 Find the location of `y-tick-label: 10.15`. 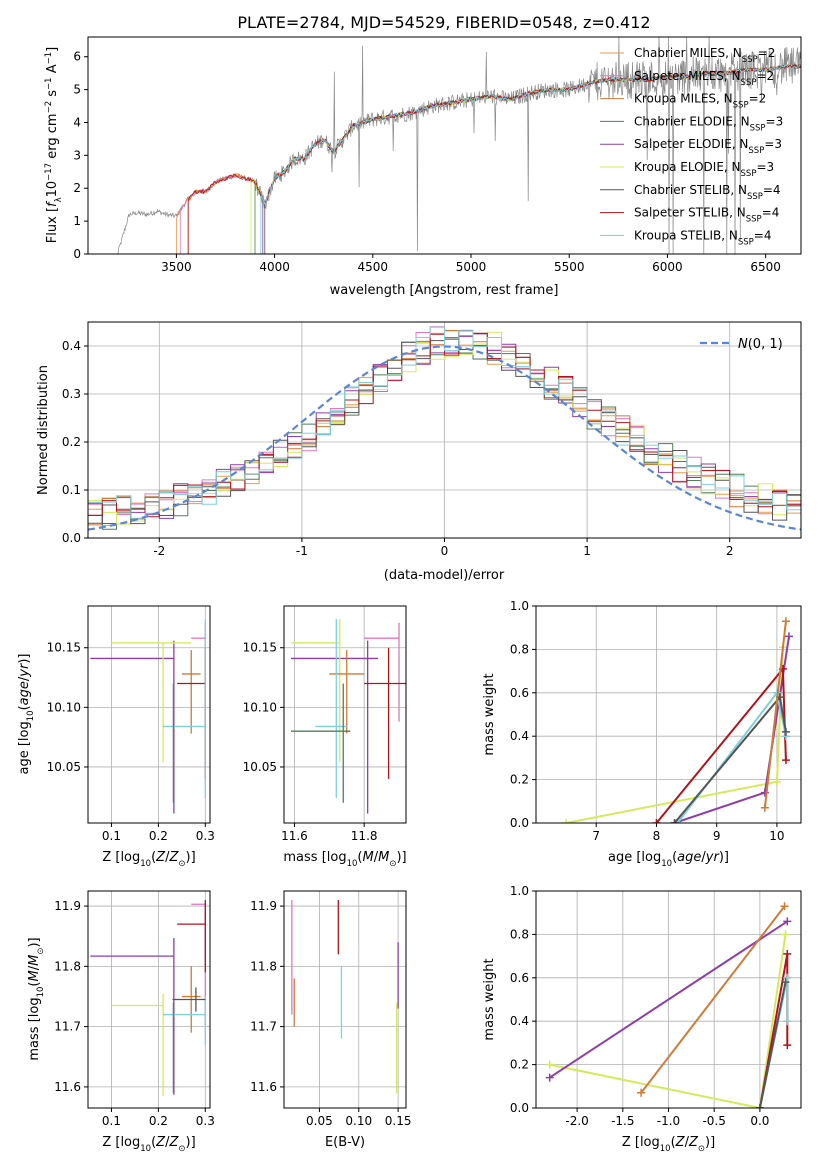

y-tick-label: 10.15 is located at coordinates (260, 648).